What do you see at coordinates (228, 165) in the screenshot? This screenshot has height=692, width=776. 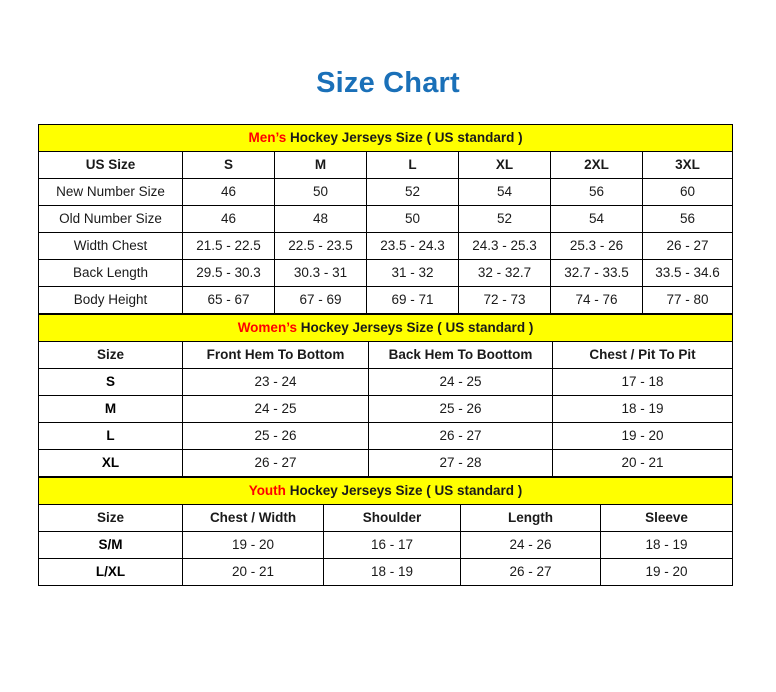 I see `mens-col-header: S` at bounding box center [228, 165].